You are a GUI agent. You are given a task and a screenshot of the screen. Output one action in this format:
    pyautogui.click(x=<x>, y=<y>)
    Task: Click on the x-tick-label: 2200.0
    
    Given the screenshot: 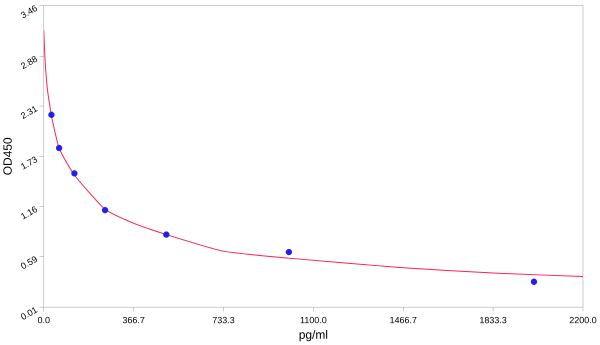 What is the action you would take?
    pyautogui.click(x=583, y=320)
    